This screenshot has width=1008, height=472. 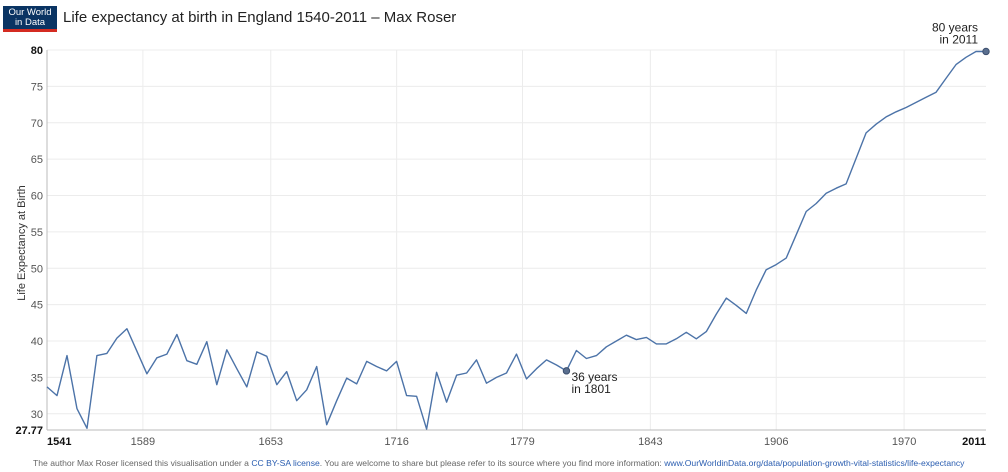 I want to click on y-tick-label: 30, so click(x=37, y=415).